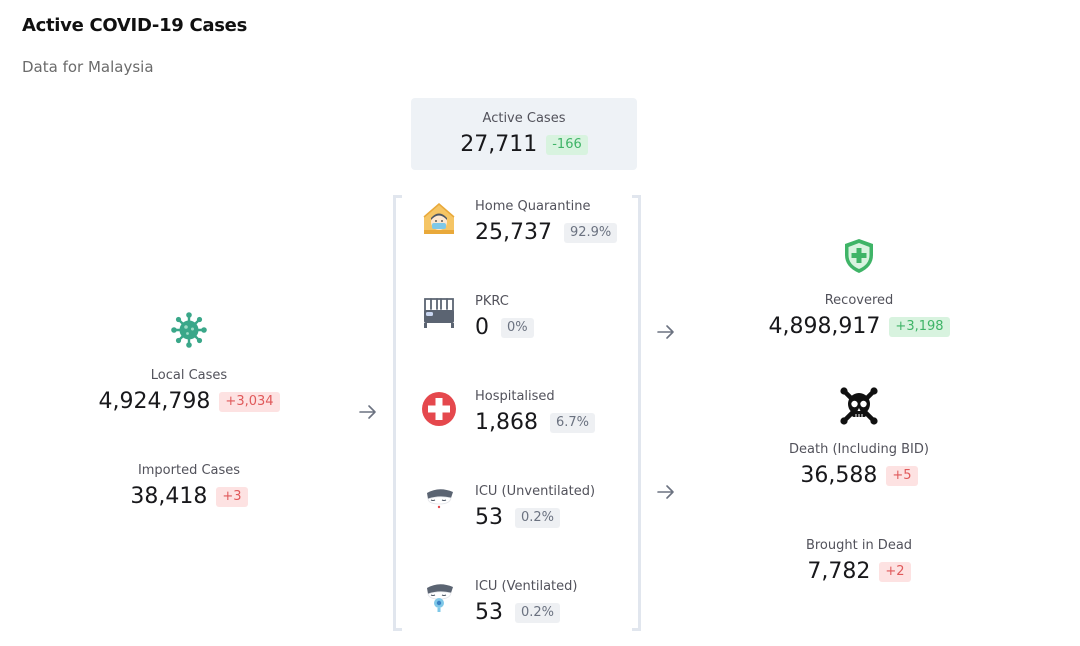 Image resolution: width=1080 pixels, height=646 pixels. What do you see at coordinates (440, 499) in the screenshot?
I see `icu-patient-icon` at bounding box center [440, 499].